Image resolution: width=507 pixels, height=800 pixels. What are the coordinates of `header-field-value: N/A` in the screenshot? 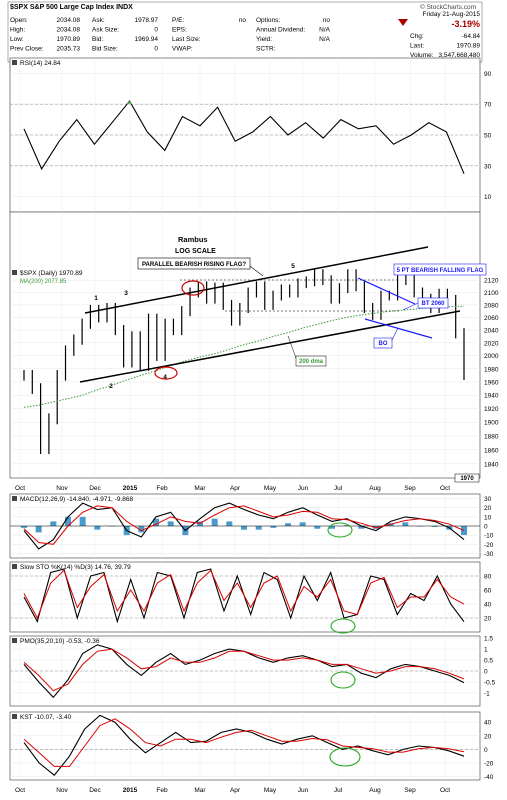 It's located at (325, 30).